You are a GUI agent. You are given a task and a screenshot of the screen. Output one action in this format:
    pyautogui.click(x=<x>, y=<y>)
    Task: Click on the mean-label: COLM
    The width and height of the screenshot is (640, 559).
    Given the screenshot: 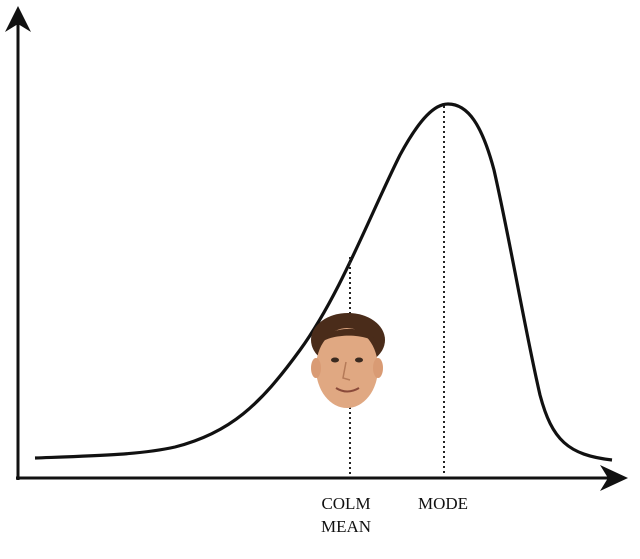 What is the action you would take?
    pyautogui.click(x=345, y=503)
    